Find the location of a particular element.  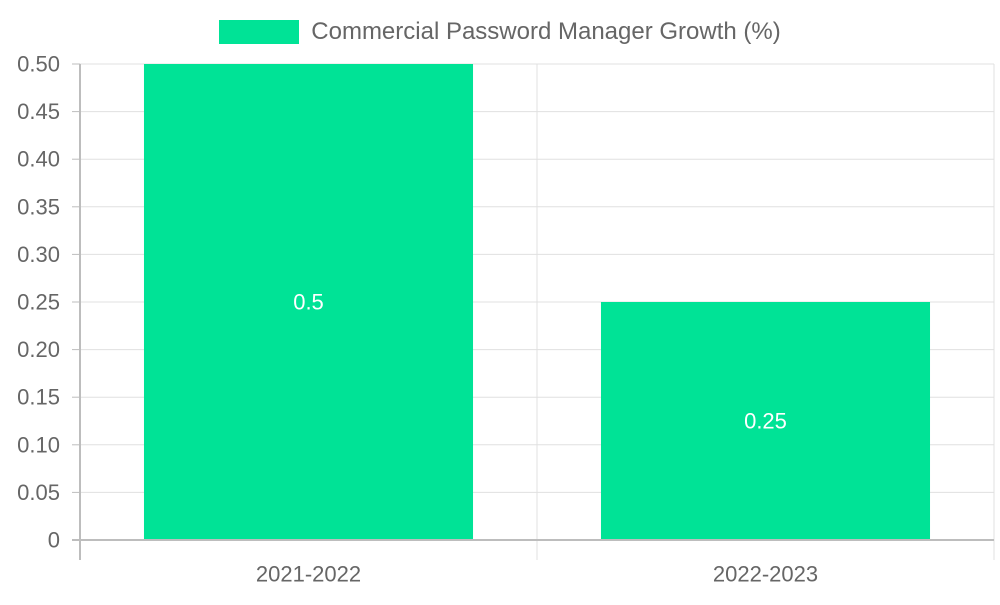

y-tick-label: 0.25 is located at coordinates (38, 302).